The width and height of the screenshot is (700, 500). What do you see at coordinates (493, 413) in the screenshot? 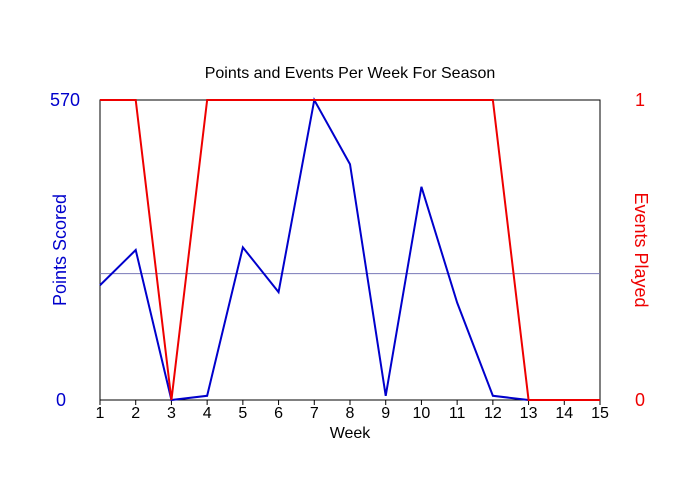
I see `x-tick-label: 12` at bounding box center [493, 413].